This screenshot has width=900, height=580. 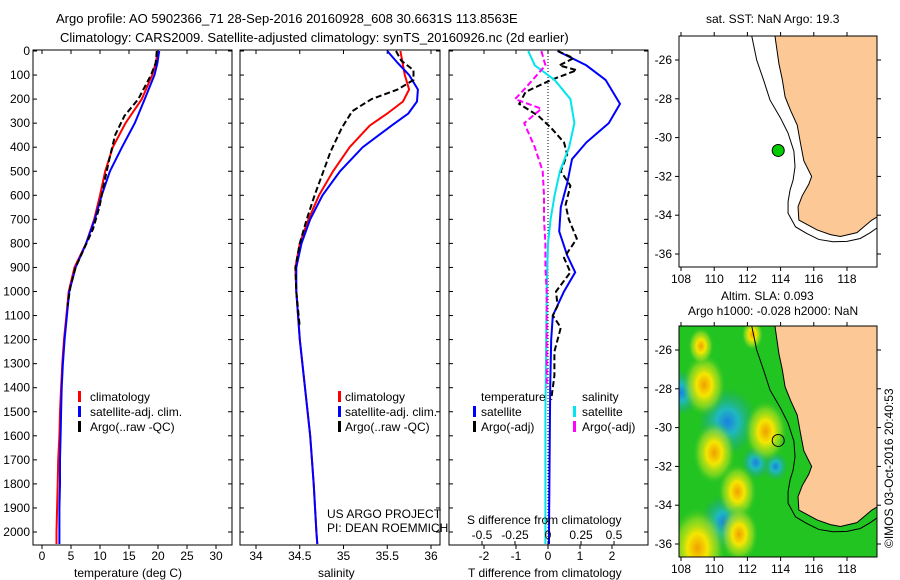 I want to click on x-tick-label: 15, so click(x=129, y=556).